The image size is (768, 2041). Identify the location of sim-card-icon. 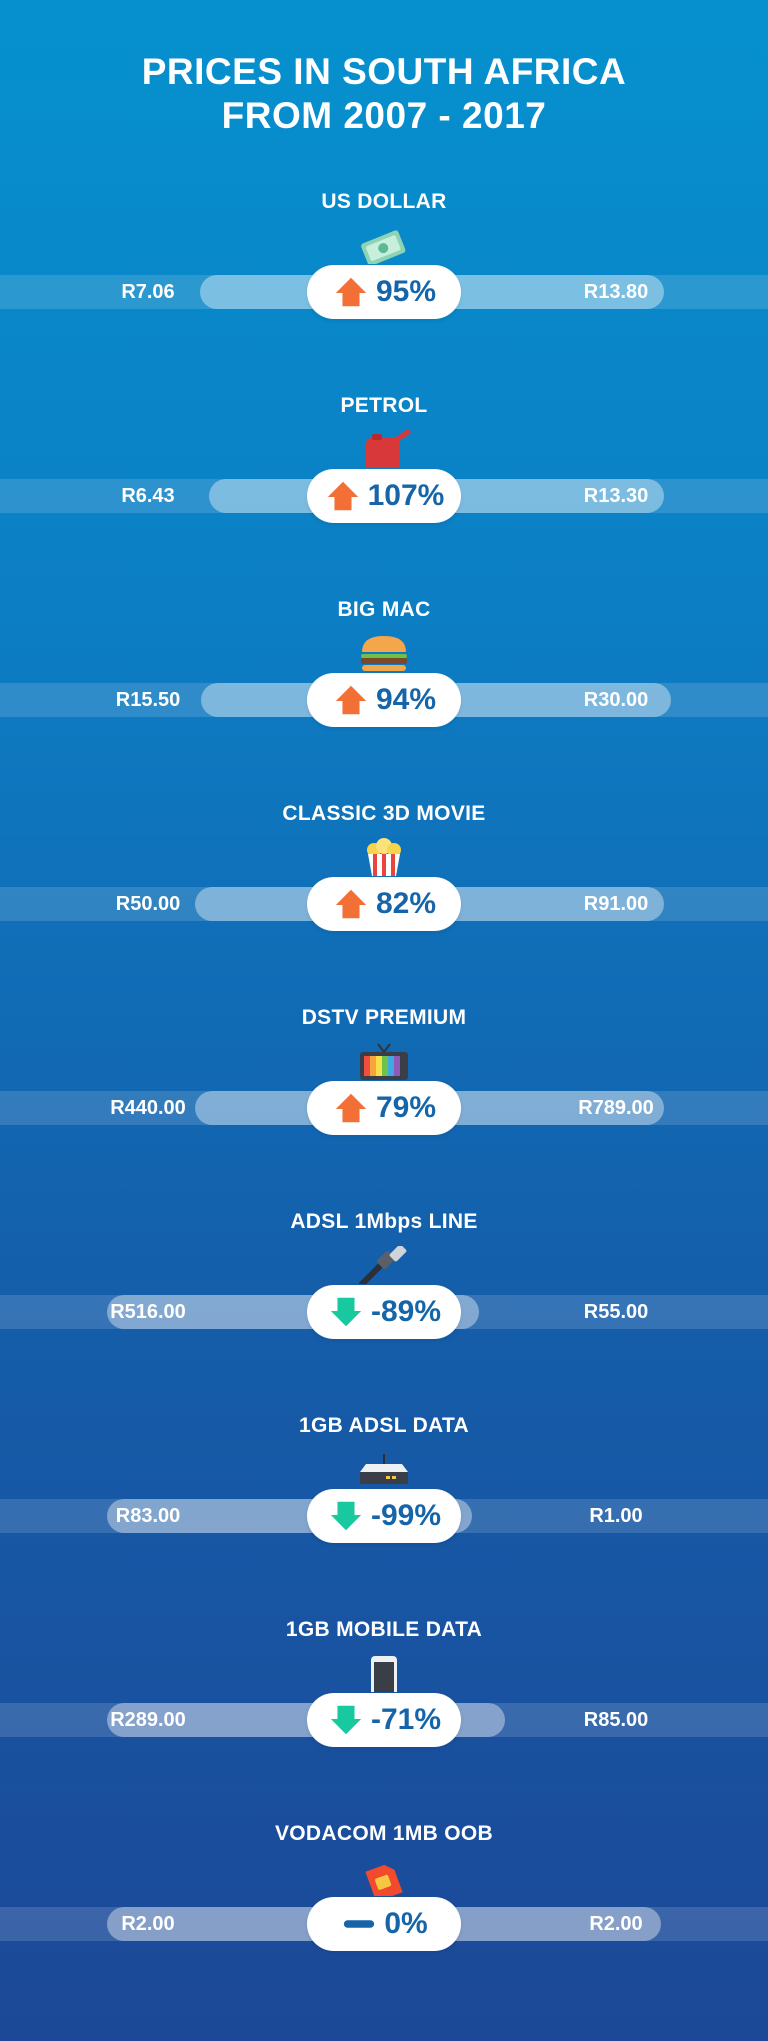
(384, 1880).